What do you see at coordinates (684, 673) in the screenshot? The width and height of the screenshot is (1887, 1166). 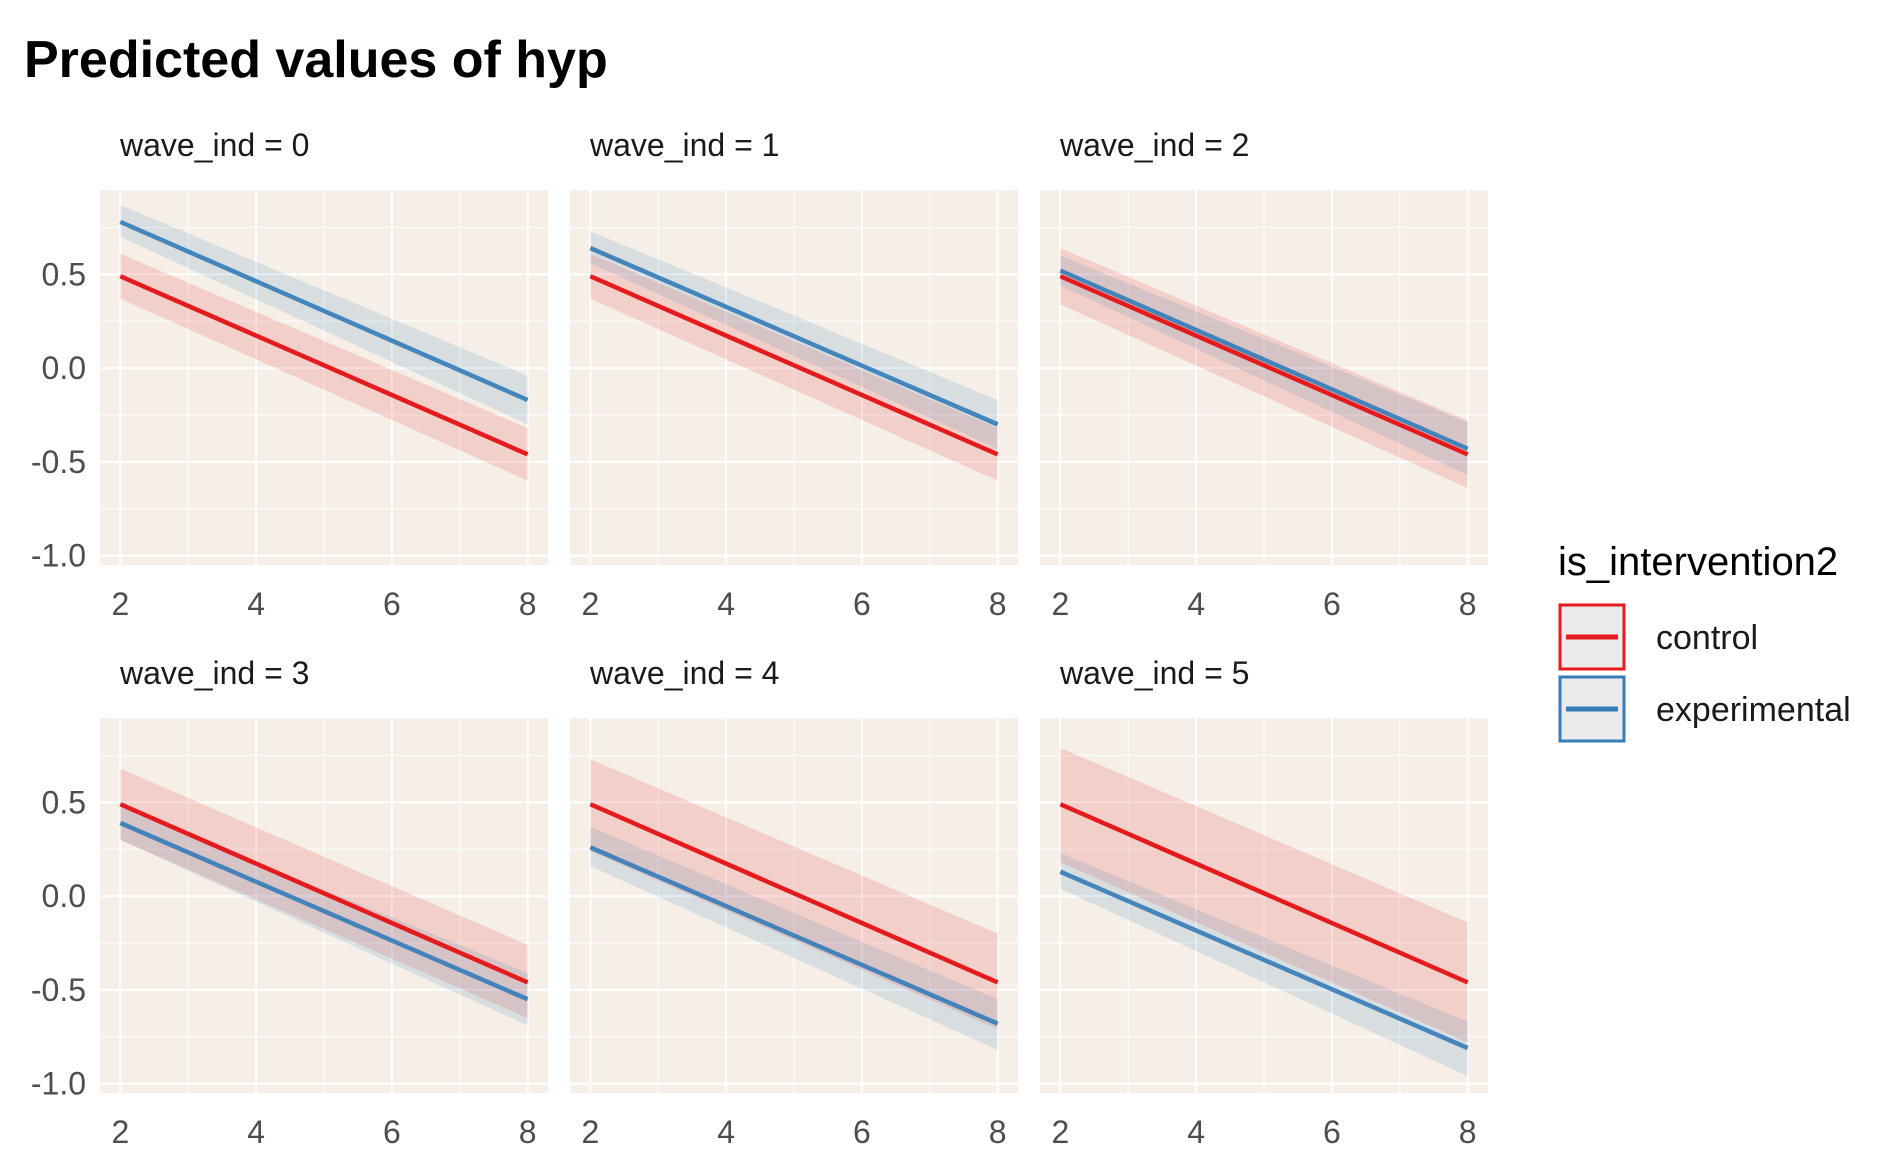 I see `panel-strip-label: wave_ind = 4` at bounding box center [684, 673].